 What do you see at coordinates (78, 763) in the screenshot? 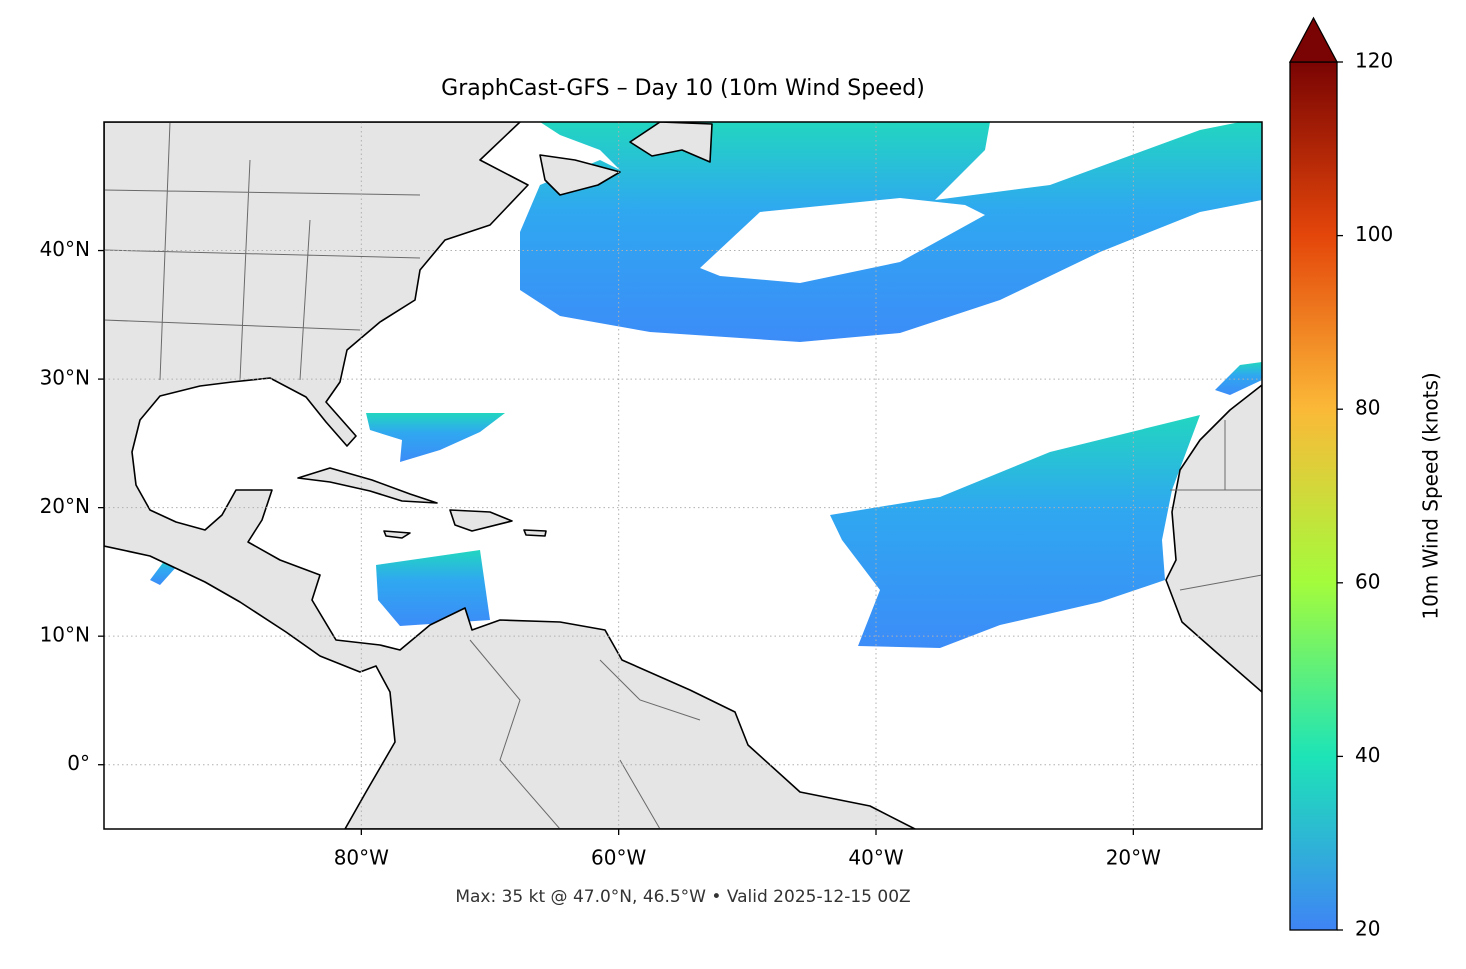
I see `y-tick-label: 0°` at bounding box center [78, 763].